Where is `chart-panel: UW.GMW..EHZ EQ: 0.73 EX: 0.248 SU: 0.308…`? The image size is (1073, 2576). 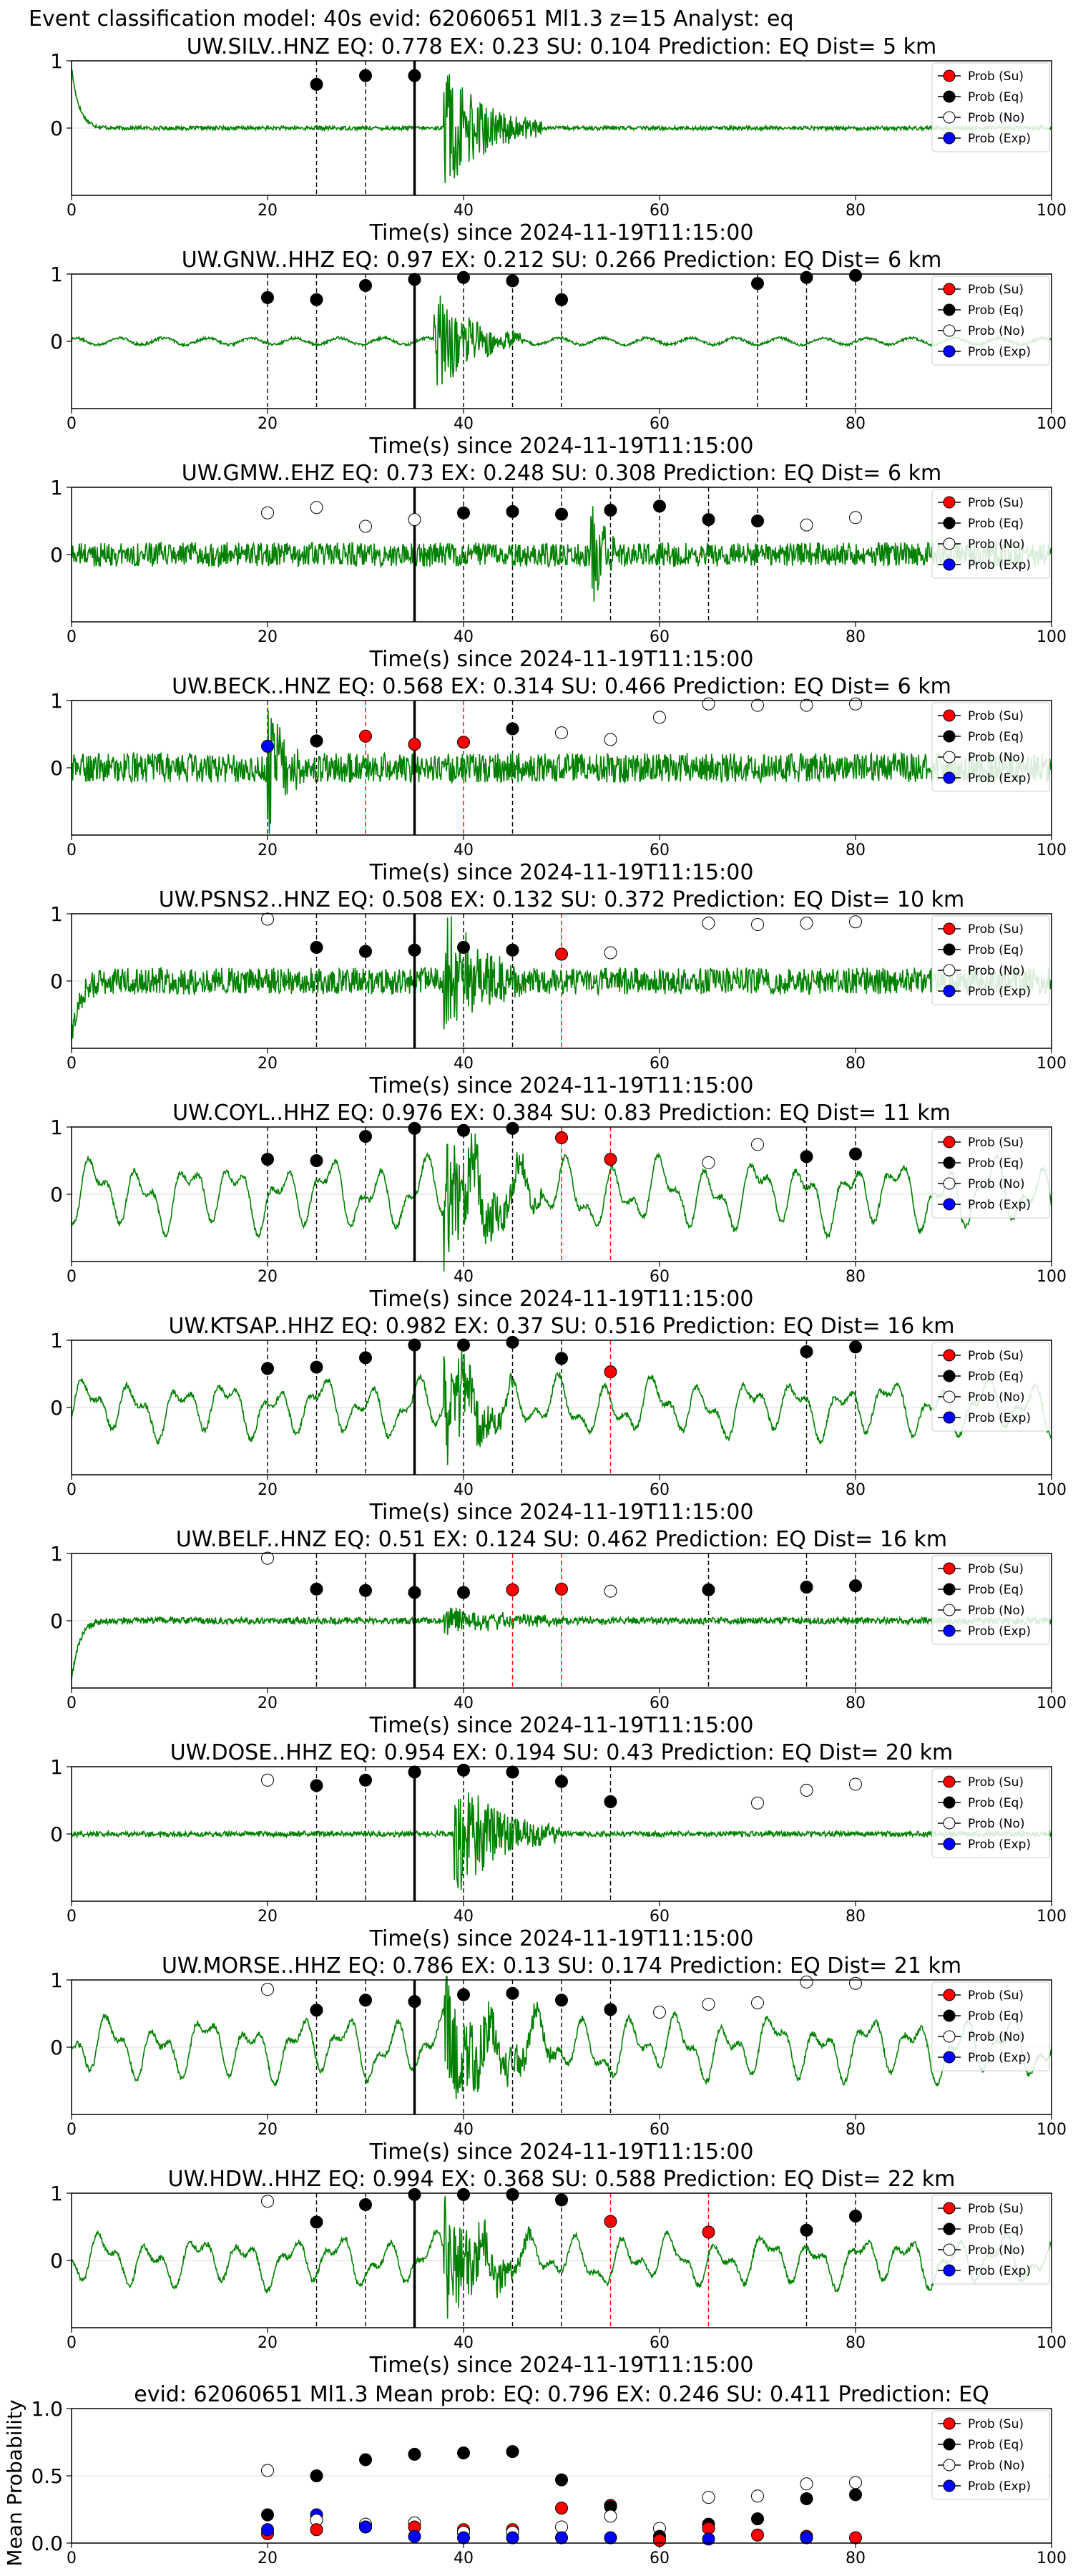 chart-panel: UW.GMW..EHZ EQ: 0.73 EX: 0.248 SU: 0.308… is located at coordinates (558, 566).